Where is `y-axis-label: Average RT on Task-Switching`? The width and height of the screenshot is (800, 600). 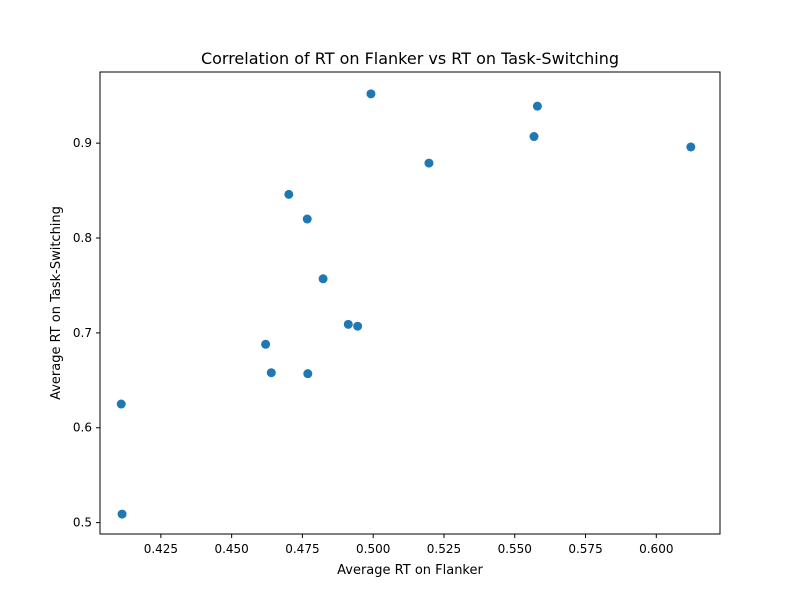 y-axis-label: Average RT on Task-Switching is located at coordinates (56, 303).